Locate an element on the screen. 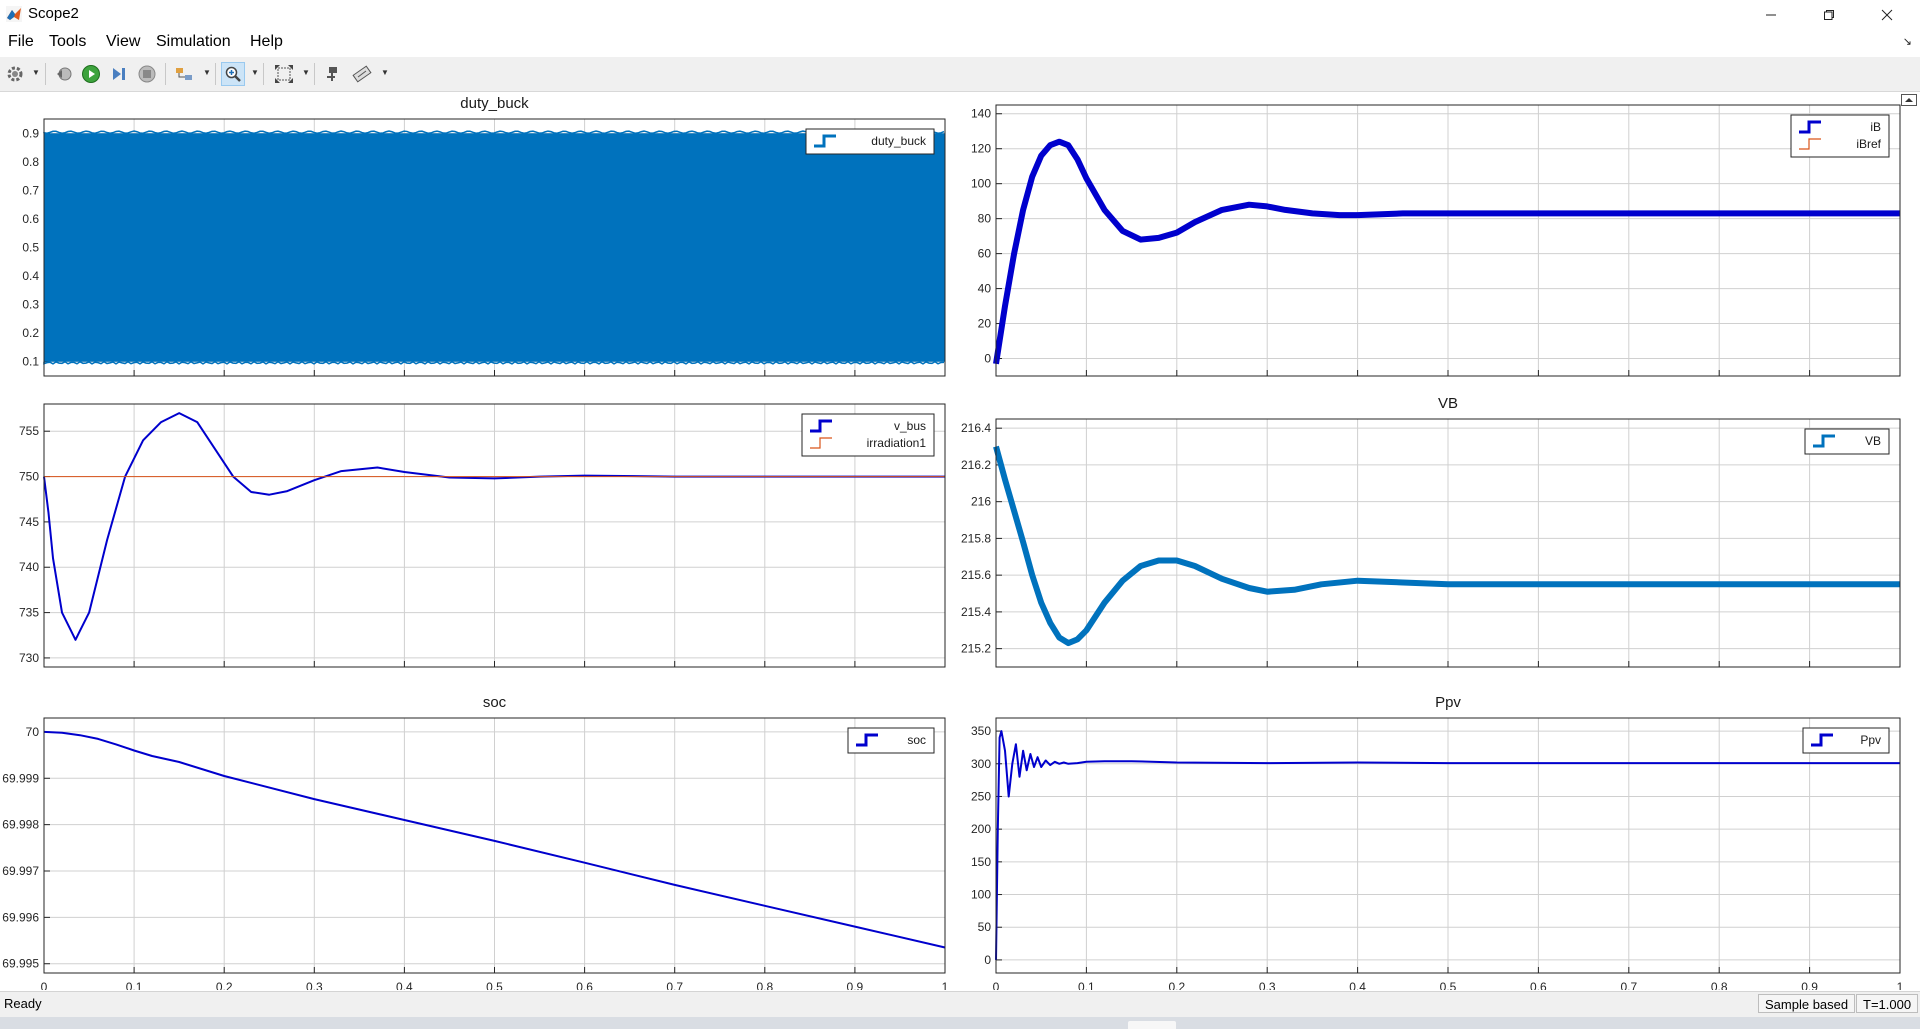  y-tick-label: 215.6 is located at coordinates (976, 575).